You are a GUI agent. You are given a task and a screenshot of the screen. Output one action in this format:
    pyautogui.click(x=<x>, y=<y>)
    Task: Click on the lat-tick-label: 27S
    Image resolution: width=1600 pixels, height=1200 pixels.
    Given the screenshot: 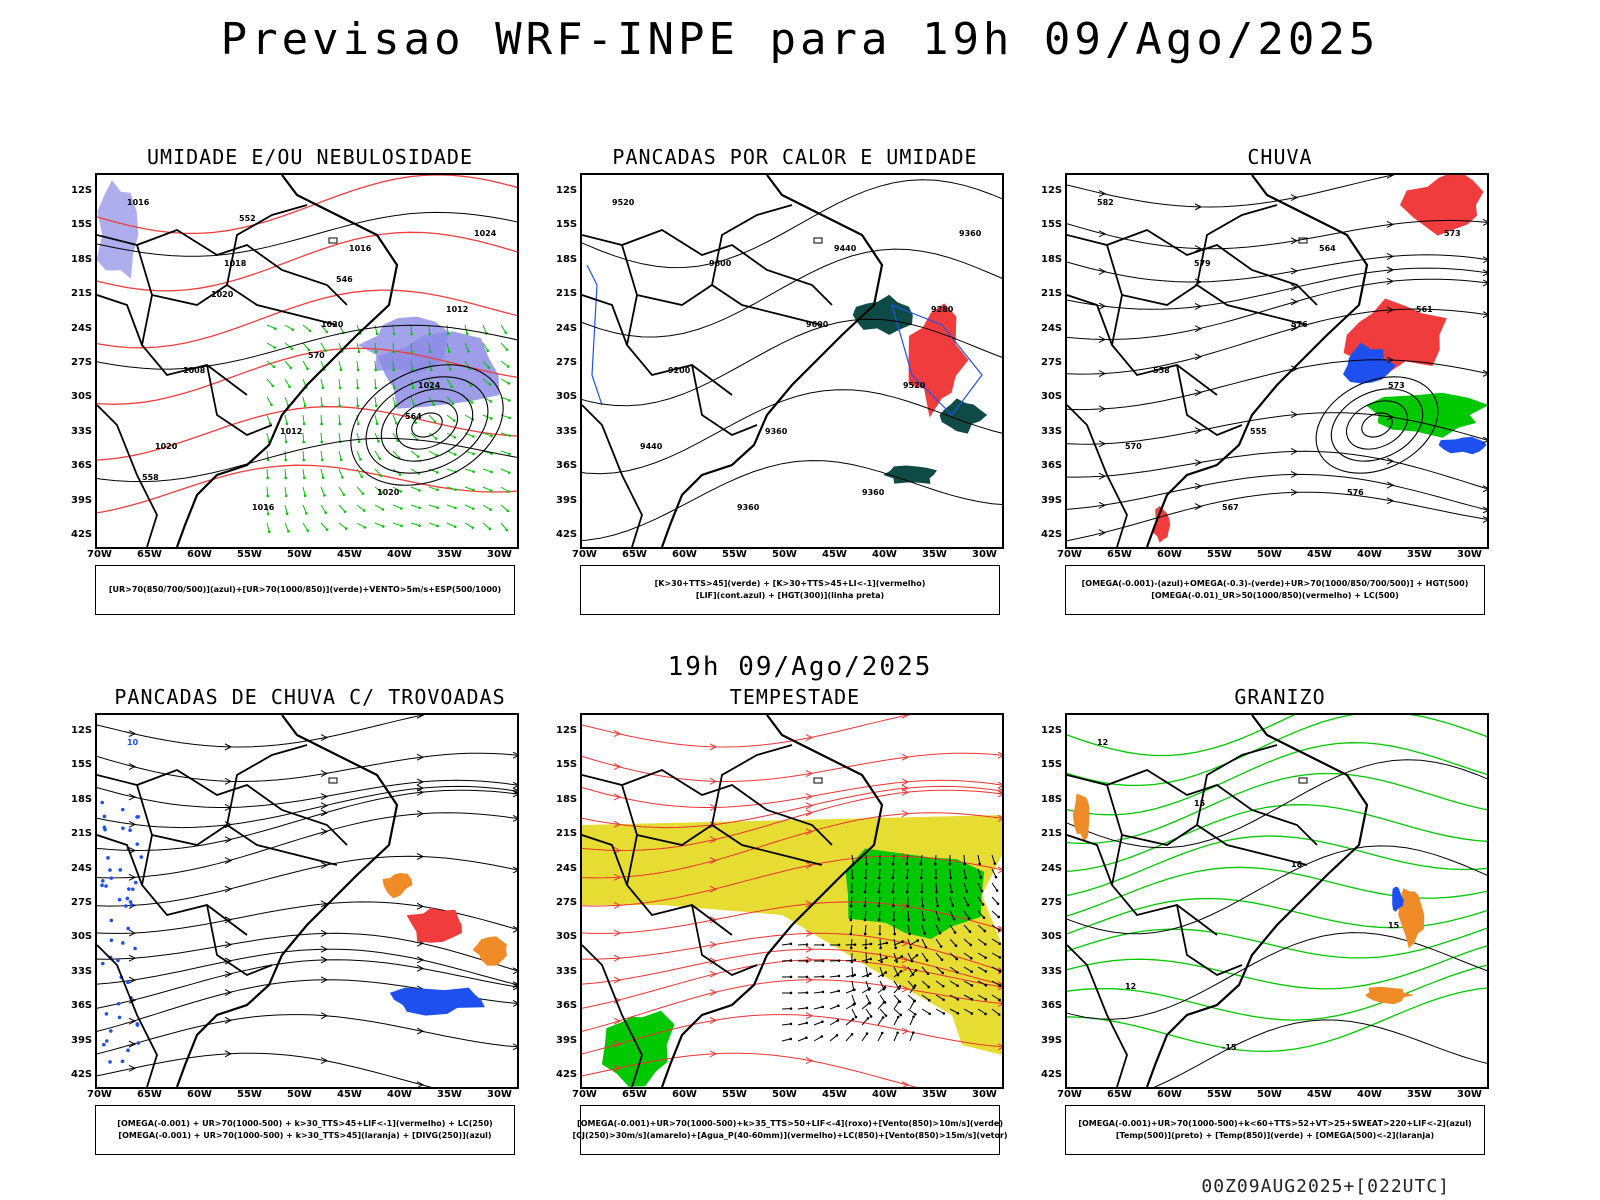 What is the action you would take?
    pyautogui.click(x=567, y=362)
    